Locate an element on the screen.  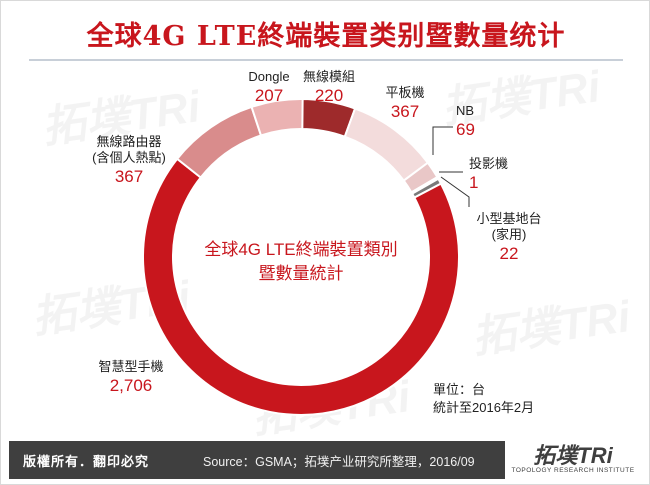
slice-label: 投影機 is located at coordinates (488, 163).